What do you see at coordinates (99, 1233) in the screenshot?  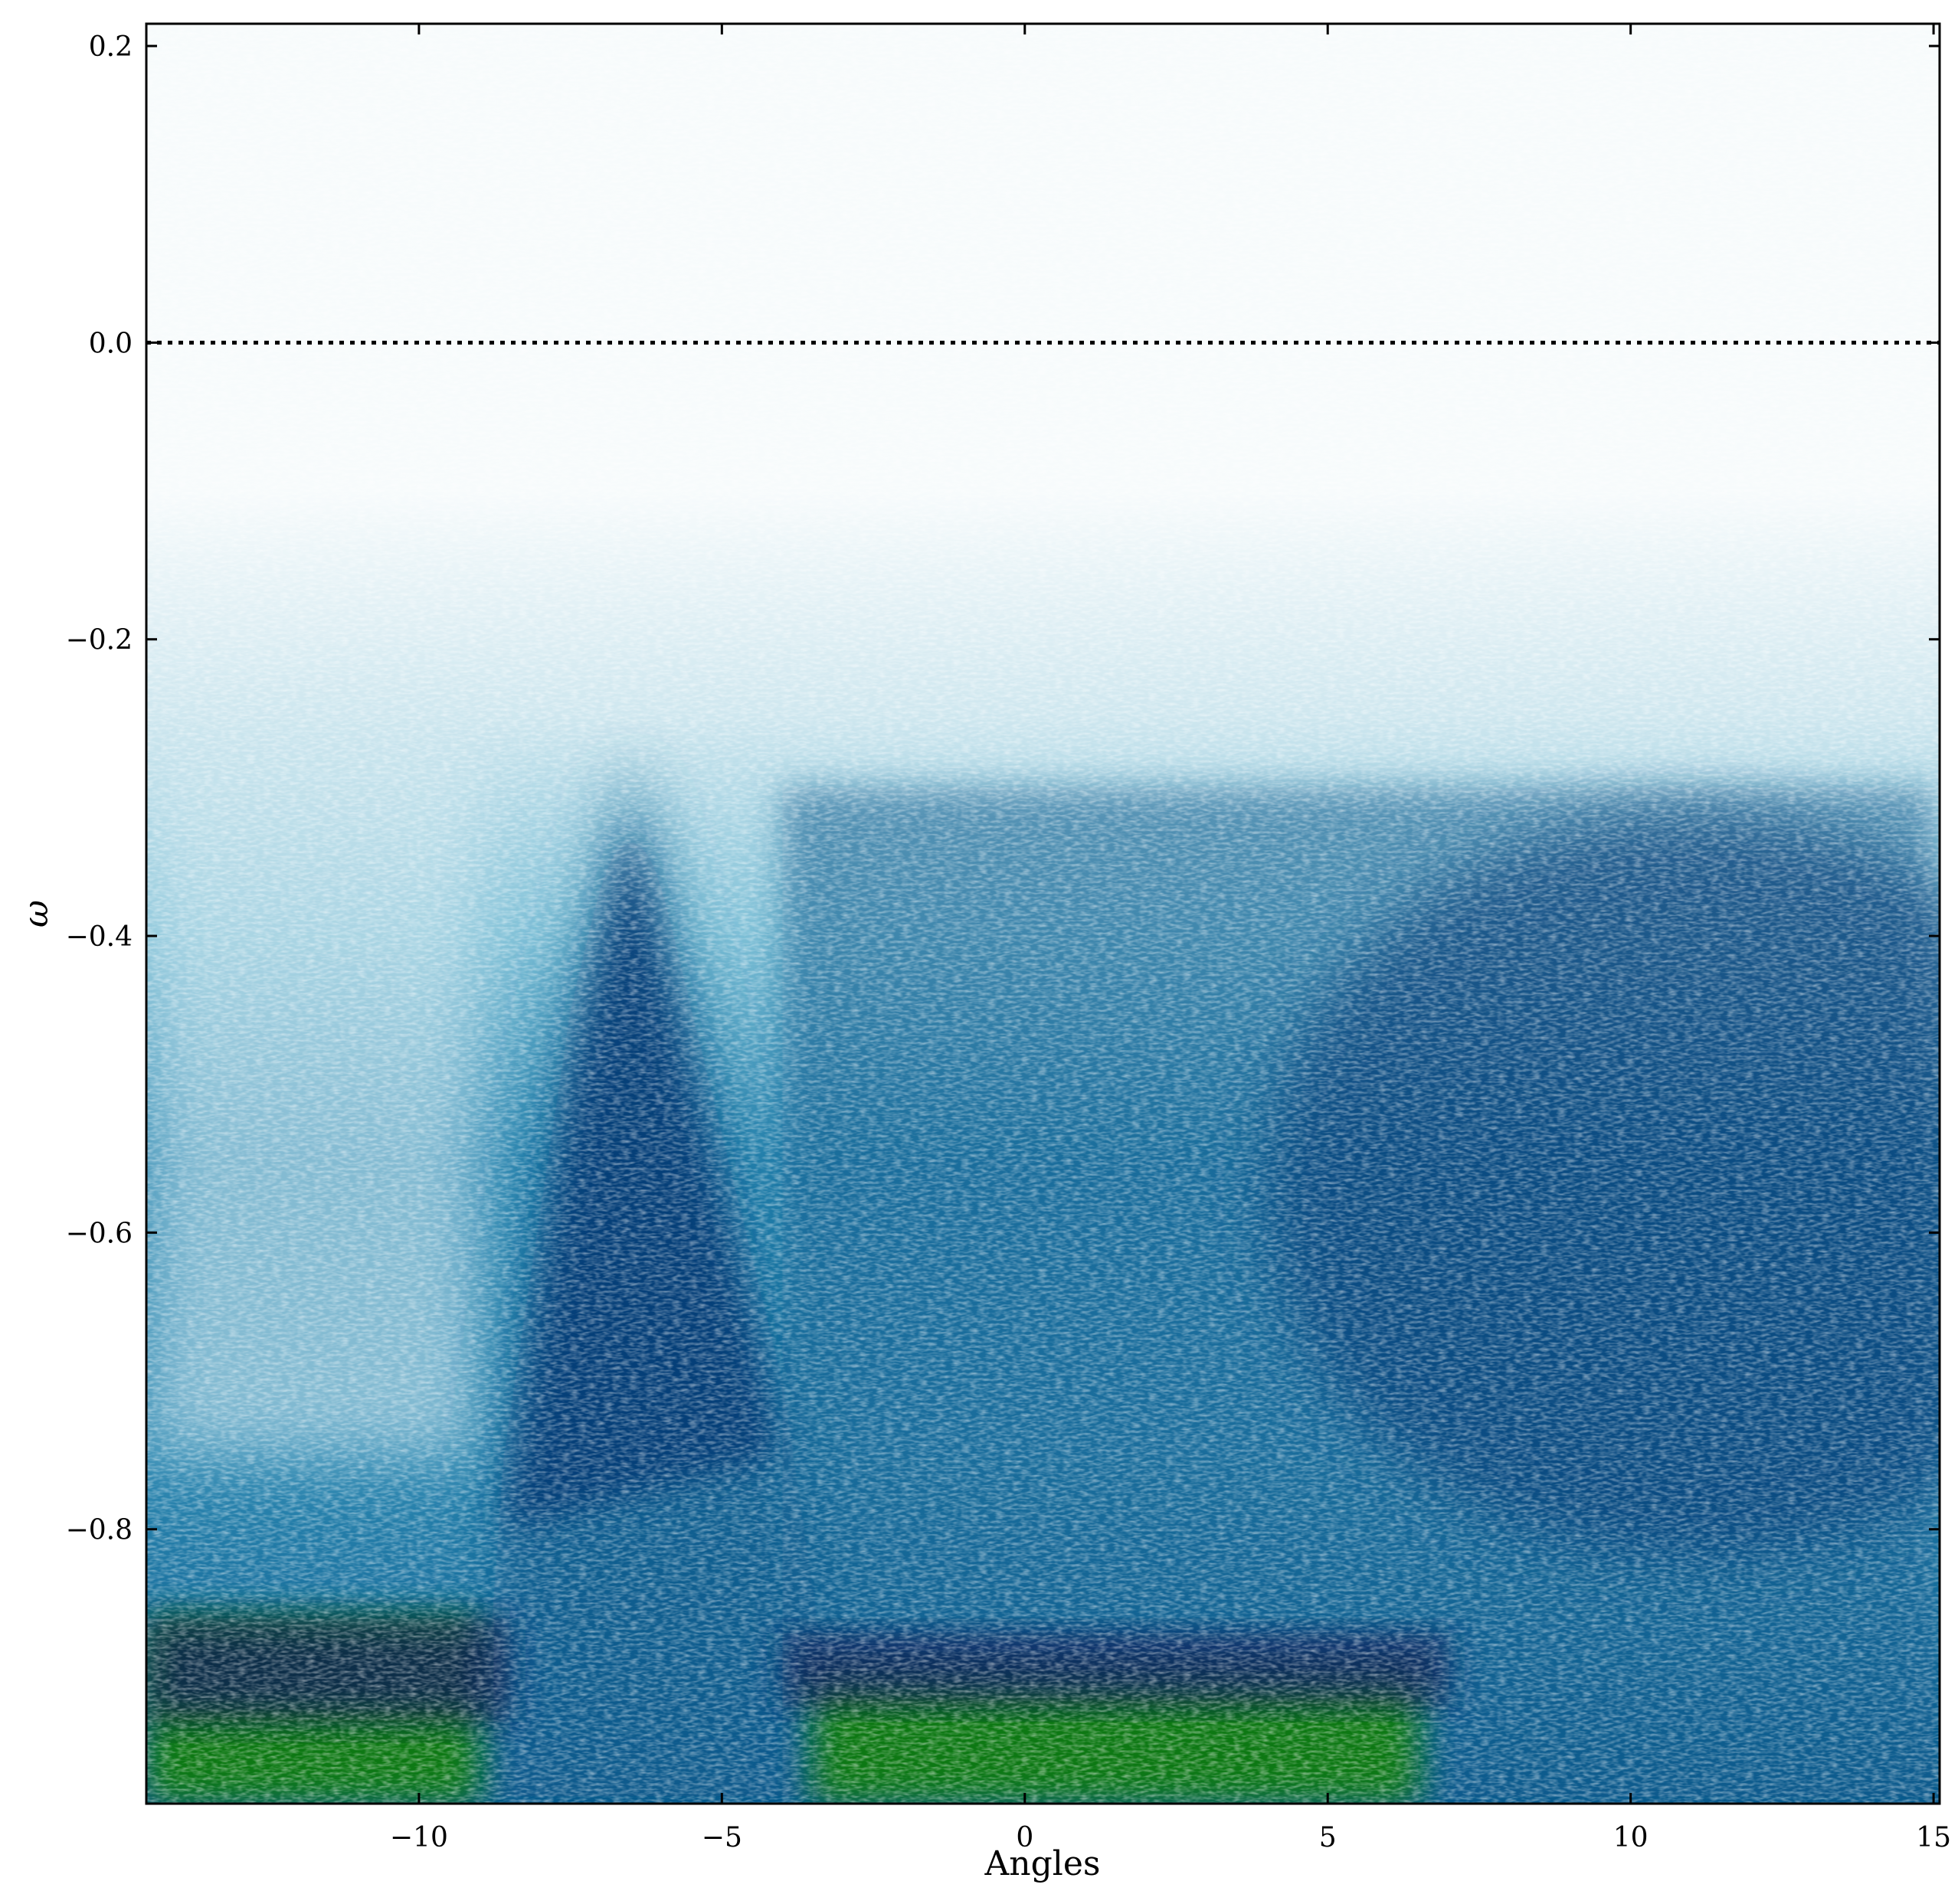 I see `y-tick-label: −0.6` at bounding box center [99, 1233].